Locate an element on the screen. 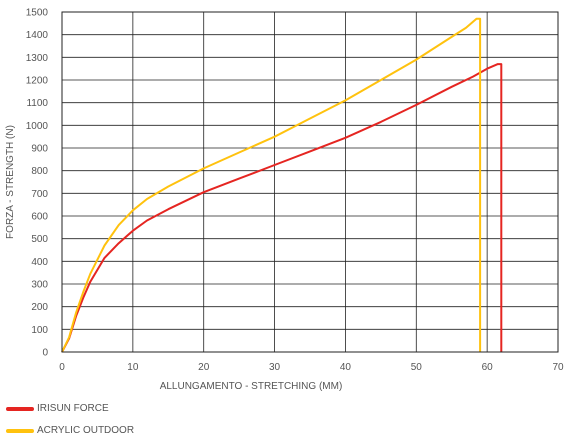 The width and height of the screenshot is (564, 441). legend-swatch-acrylic-outdoor is located at coordinates (20, 430).